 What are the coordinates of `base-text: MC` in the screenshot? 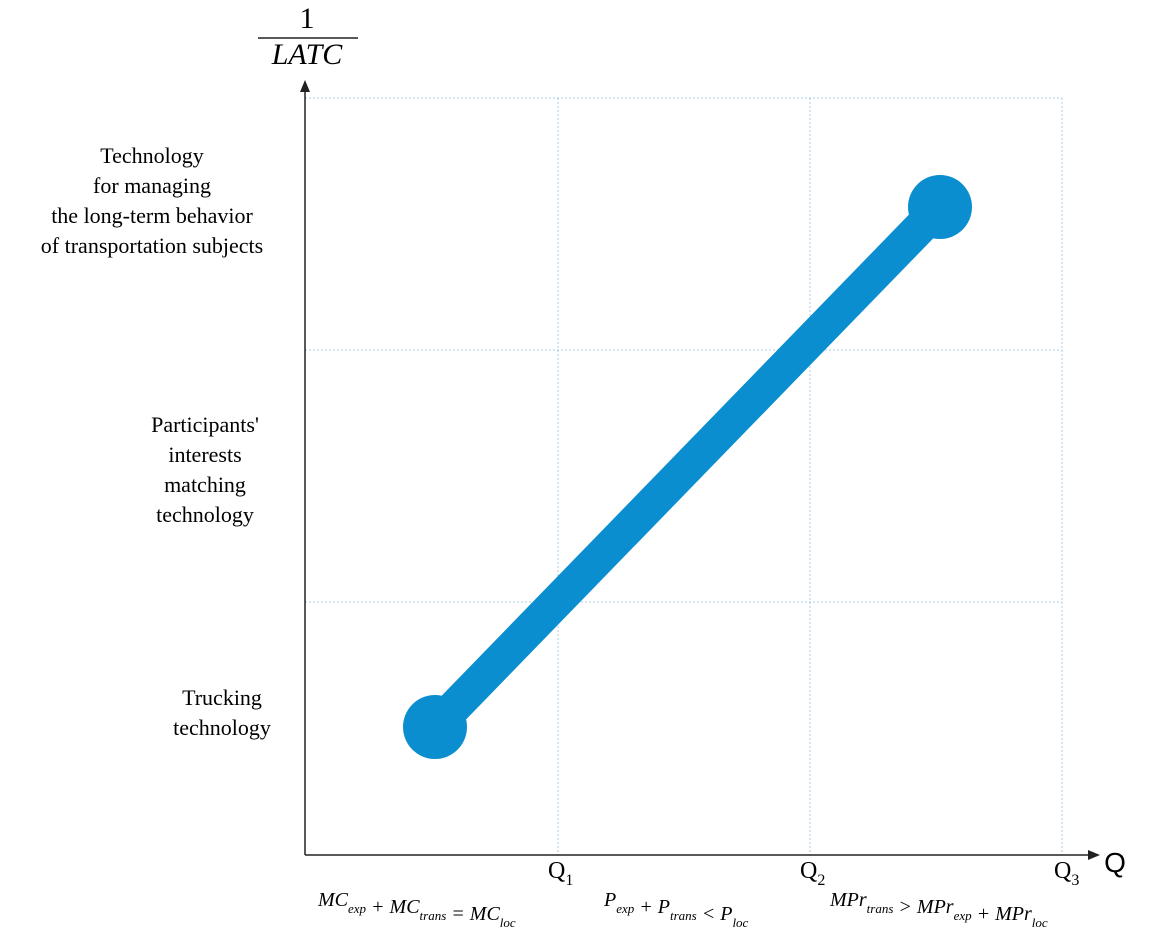 It's located at (333, 900).